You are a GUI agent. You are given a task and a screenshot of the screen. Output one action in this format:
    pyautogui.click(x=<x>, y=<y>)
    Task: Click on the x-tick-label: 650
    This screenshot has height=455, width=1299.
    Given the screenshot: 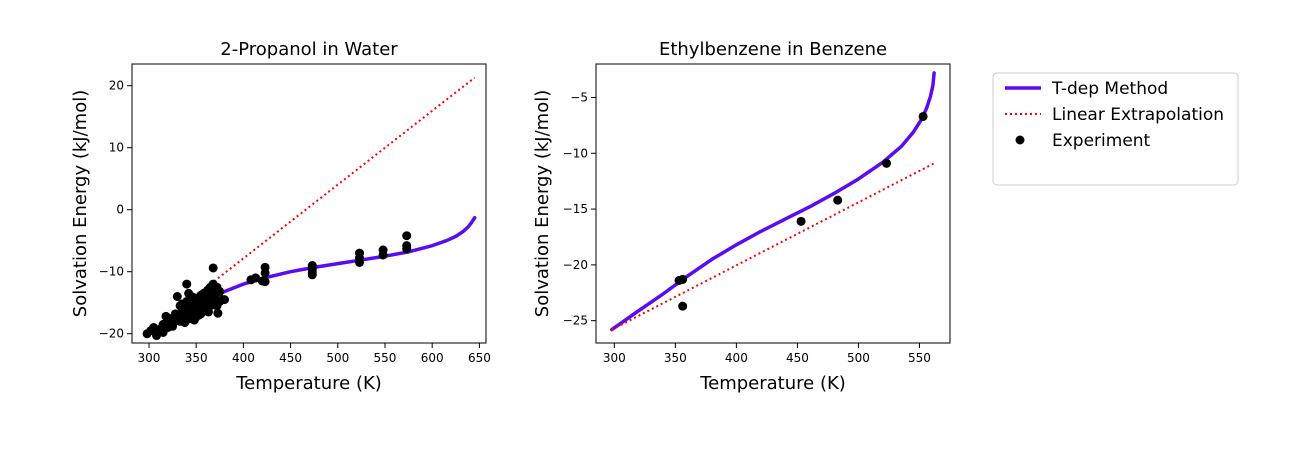 What is the action you would take?
    pyautogui.click(x=479, y=358)
    